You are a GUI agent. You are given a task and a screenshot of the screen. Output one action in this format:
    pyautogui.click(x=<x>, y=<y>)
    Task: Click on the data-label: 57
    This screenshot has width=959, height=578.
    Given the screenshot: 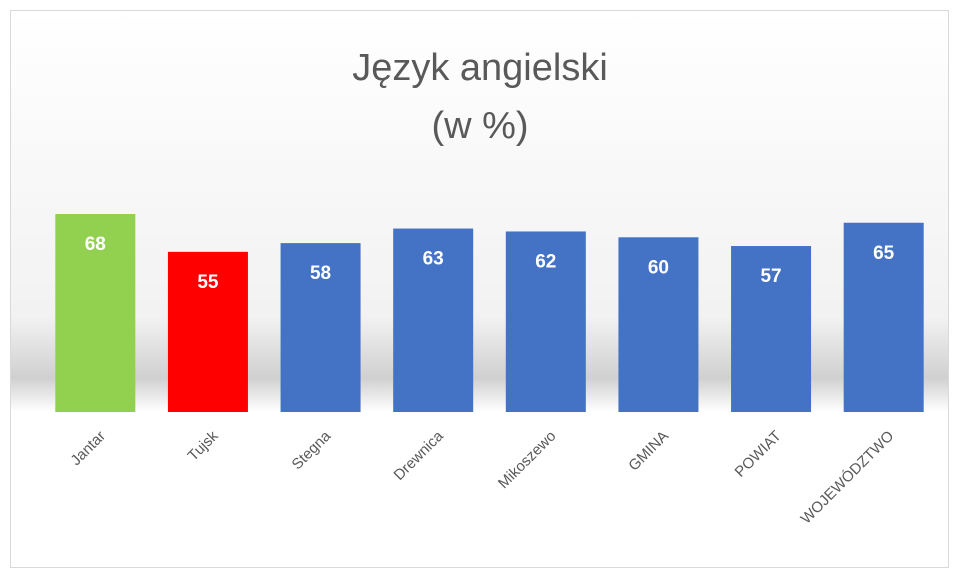 What is the action you would take?
    pyautogui.click(x=770, y=276)
    